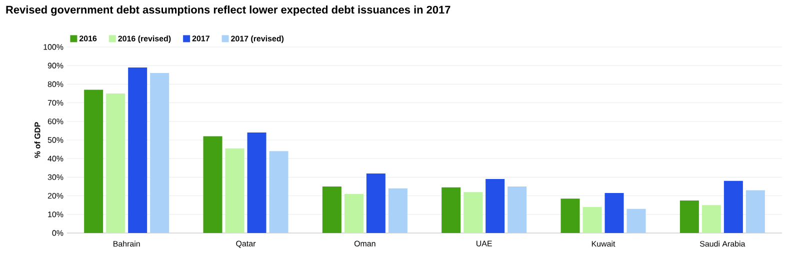 This screenshot has width=800, height=279. I want to click on chart-title: Revised government debt assumptions reflect lower expected debt issuances in 2017, so click(228, 11).